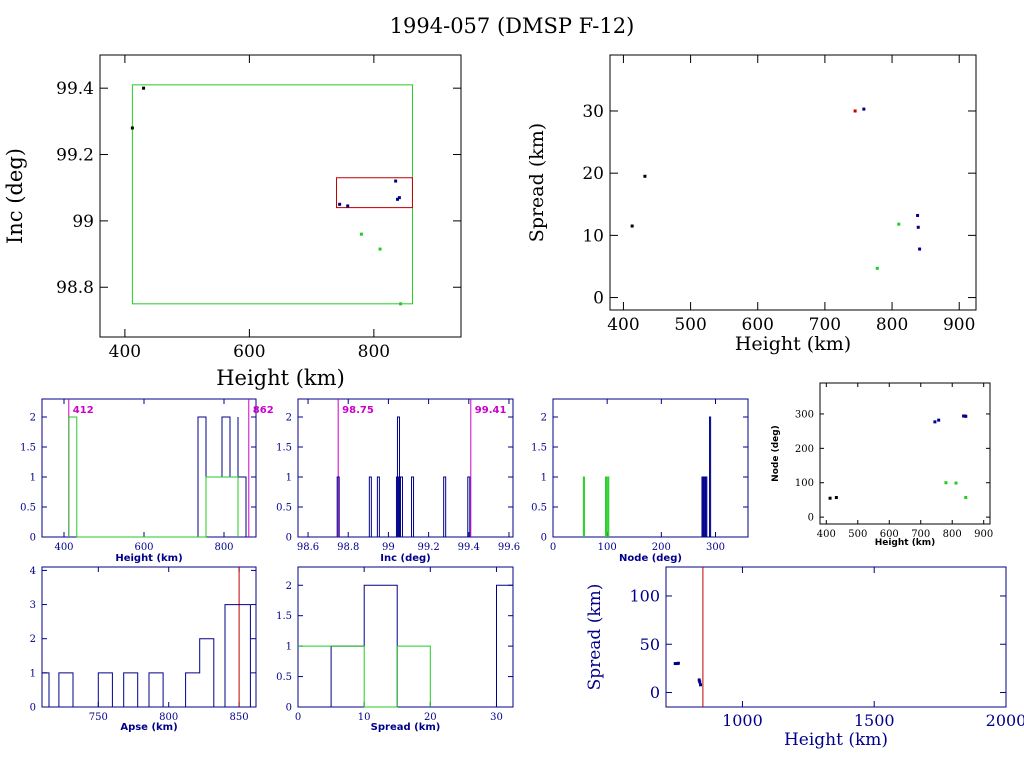  I want to click on x-tick-label: 300, so click(715, 547).